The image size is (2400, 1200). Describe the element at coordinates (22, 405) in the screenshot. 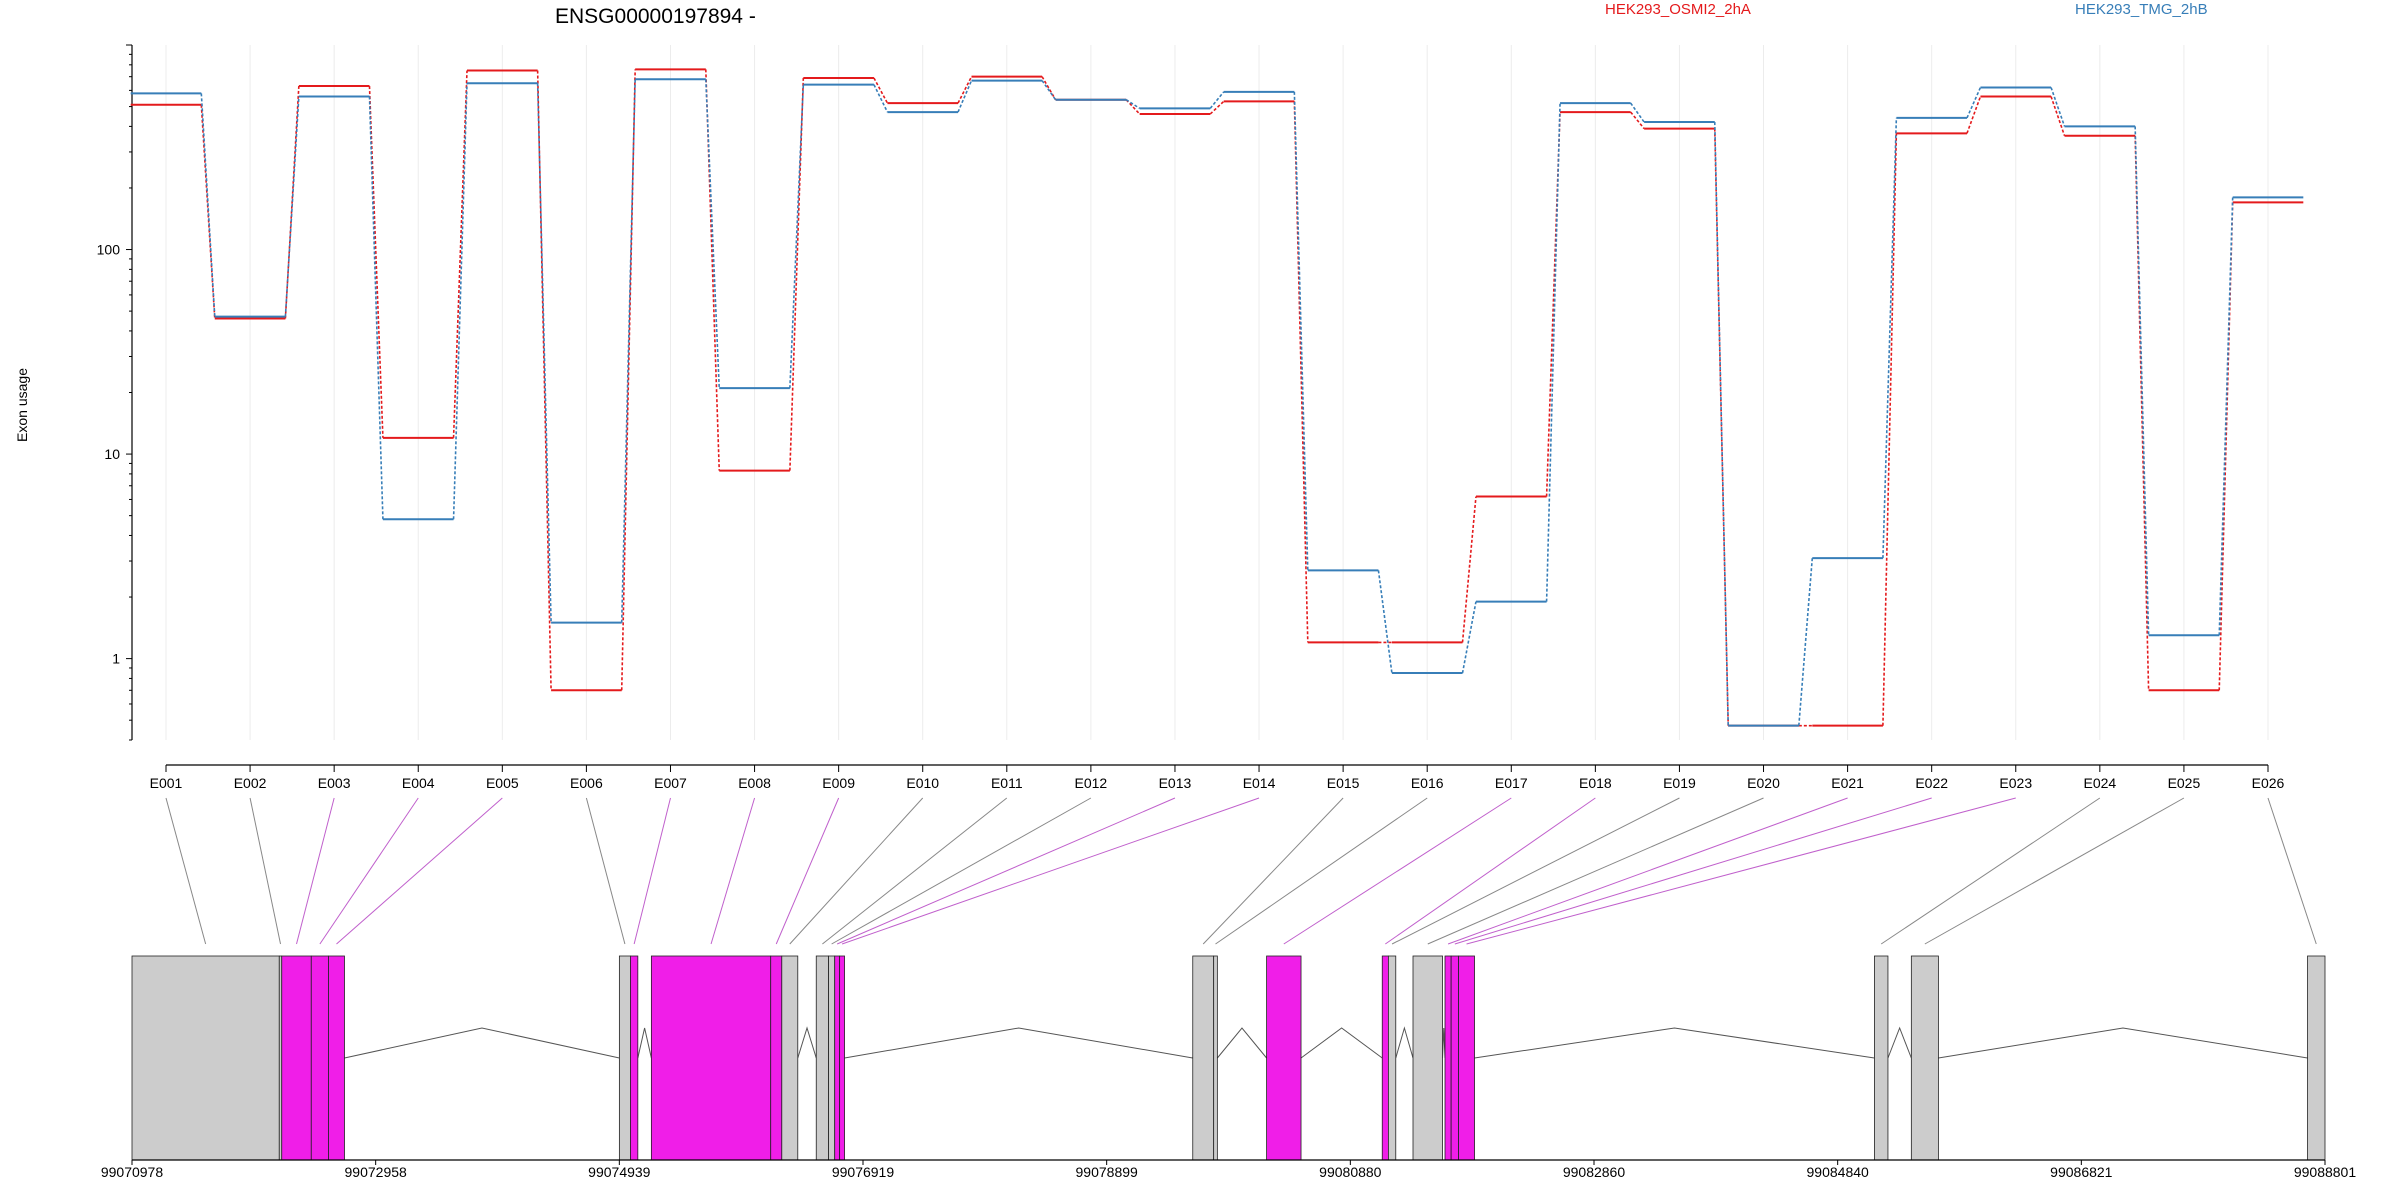

I see `y-axis-label: Exon usage` at that location.